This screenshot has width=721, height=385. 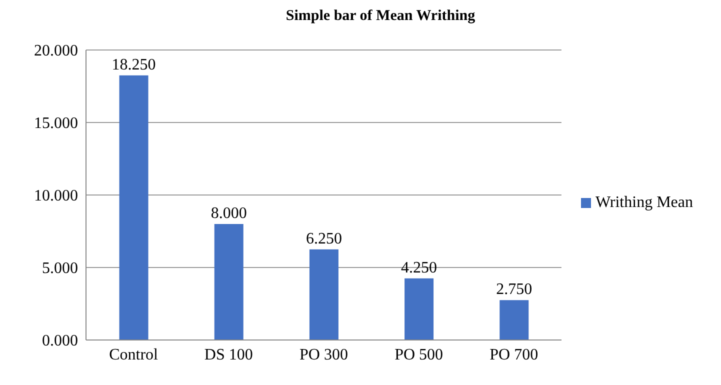 I want to click on y-tick-label: 0.000, so click(x=60, y=341).